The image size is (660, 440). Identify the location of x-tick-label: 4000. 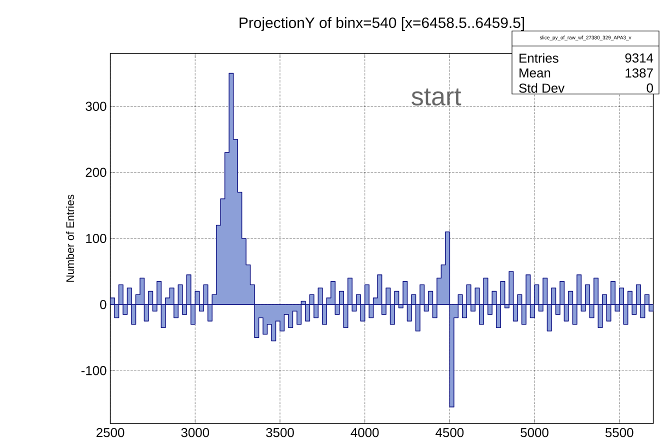
(364, 433).